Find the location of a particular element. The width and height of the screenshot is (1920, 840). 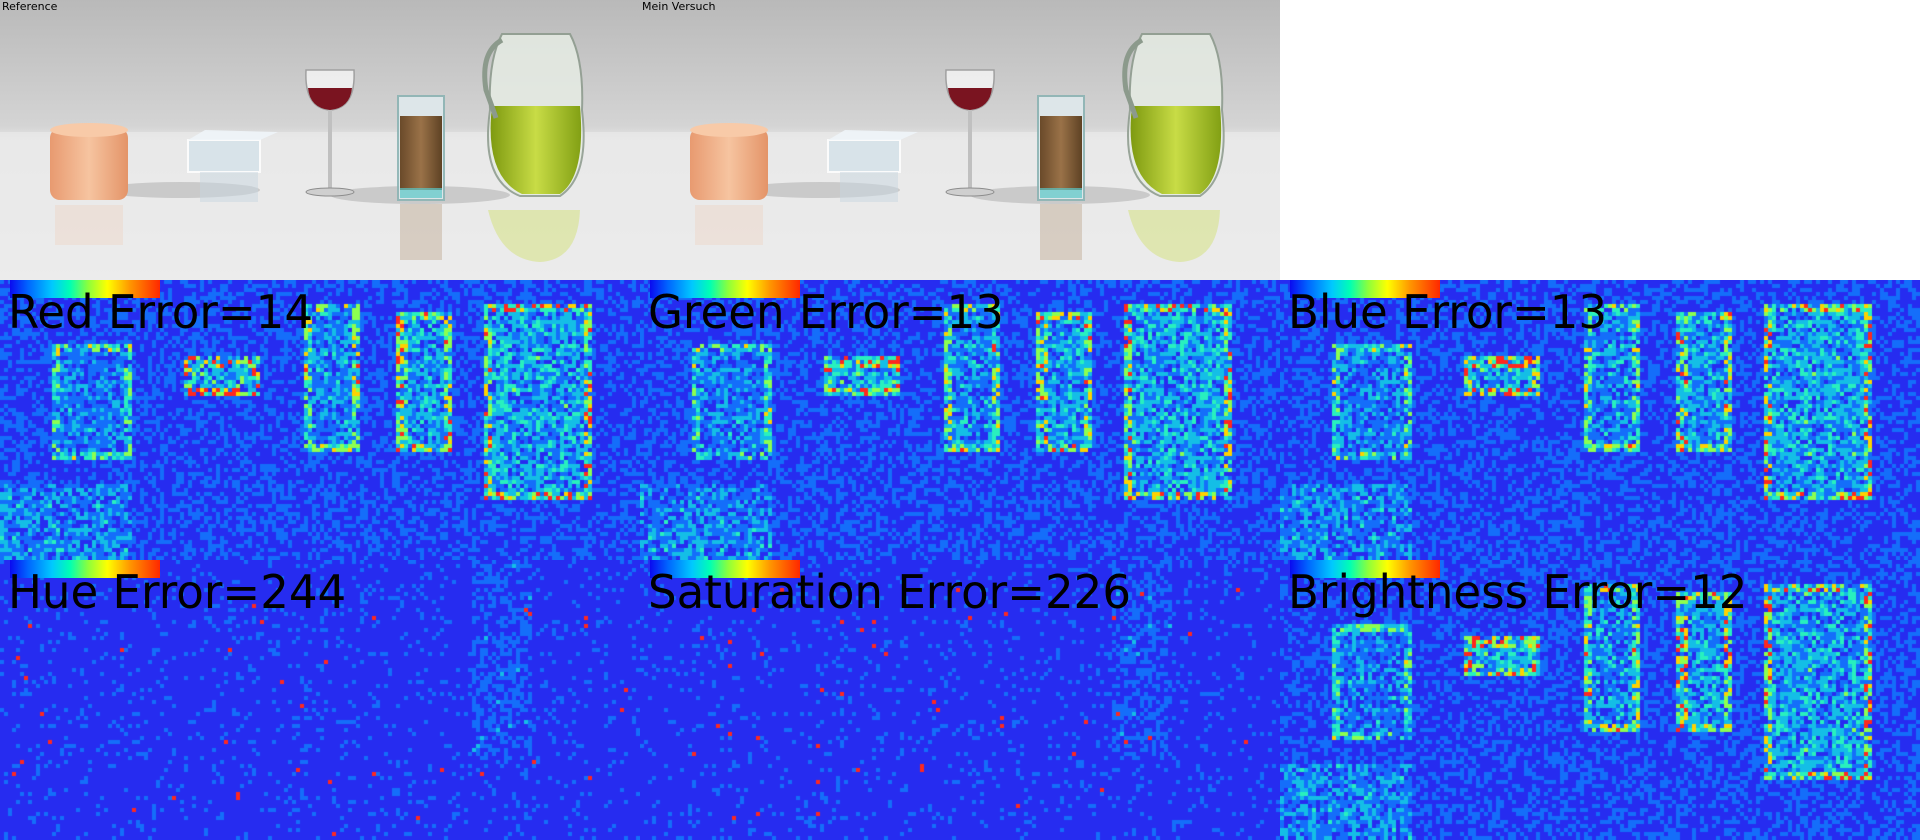

blue-error-map: Blue Error=13 is located at coordinates (1600, 420).